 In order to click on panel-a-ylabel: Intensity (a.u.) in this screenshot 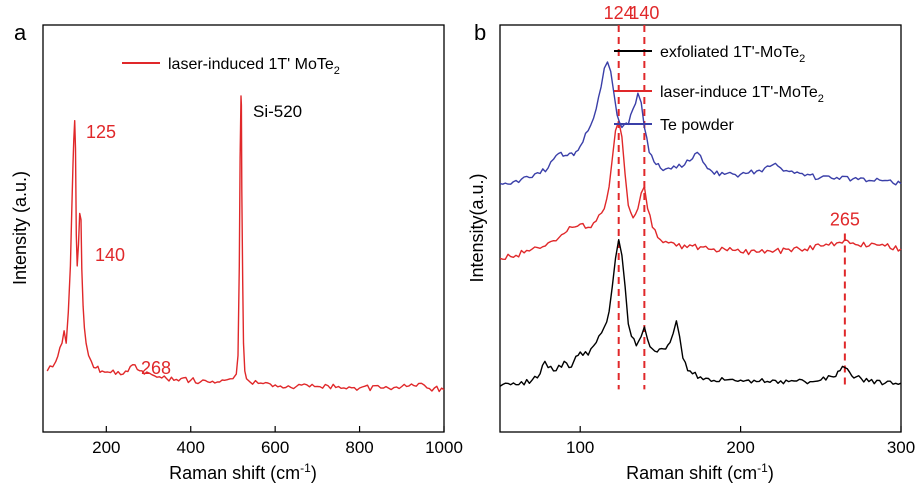, I will do `click(20, 228)`.